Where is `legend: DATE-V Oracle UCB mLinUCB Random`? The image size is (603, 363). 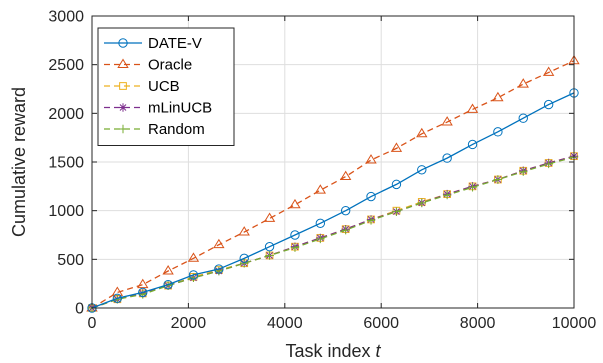
legend: DATE-V Oracle UCB mLinUCB Random is located at coordinates (166, 86).